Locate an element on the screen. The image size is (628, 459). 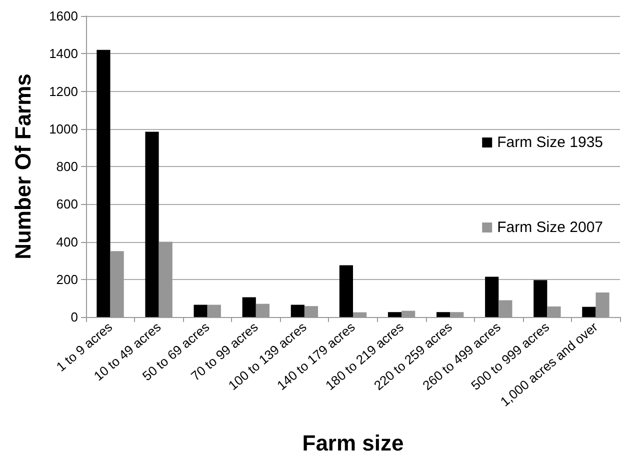
y-tick-label: 600 is located at coordinates (67, 204).